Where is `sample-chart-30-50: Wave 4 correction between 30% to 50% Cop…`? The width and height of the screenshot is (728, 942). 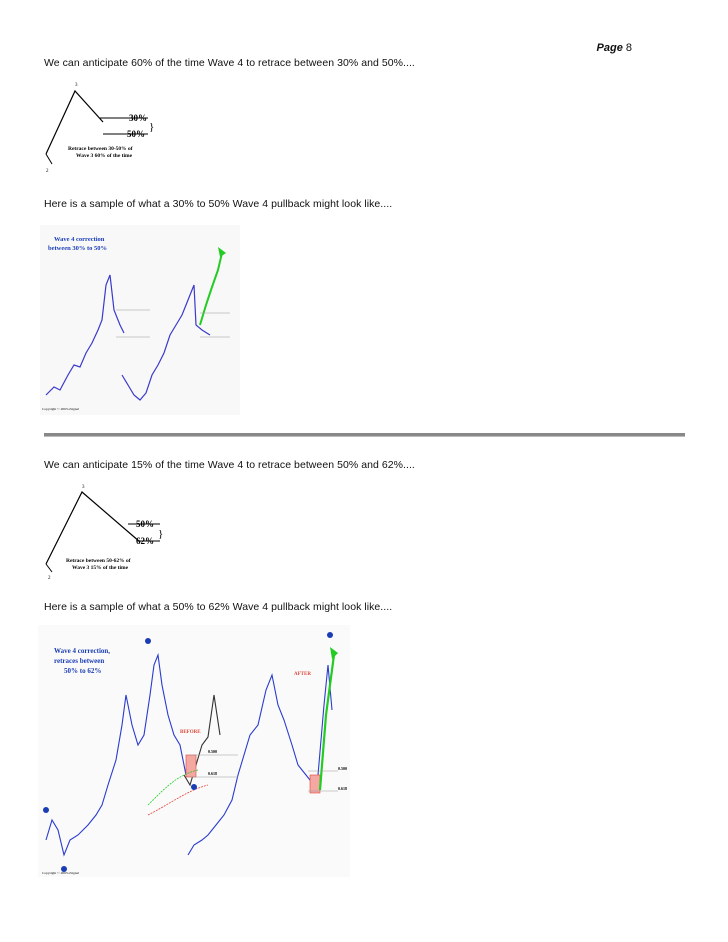 sample-chart-30-50: Wave 4 correction between 30% to 50% Cop… is located at coordinates (140, 320).